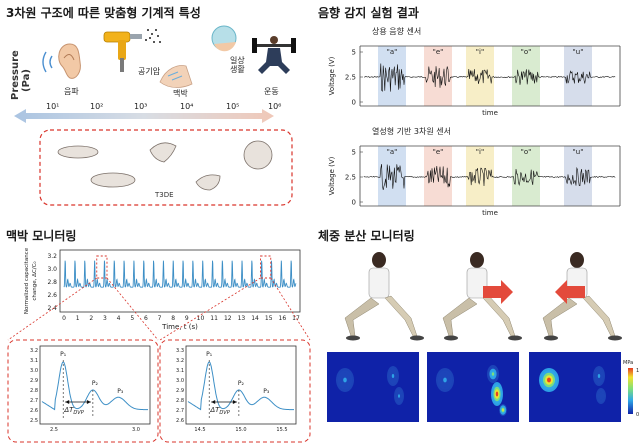  Describe the element at coordinates (489, 177) in the screenshot. I see `voltage-signal` at that location.